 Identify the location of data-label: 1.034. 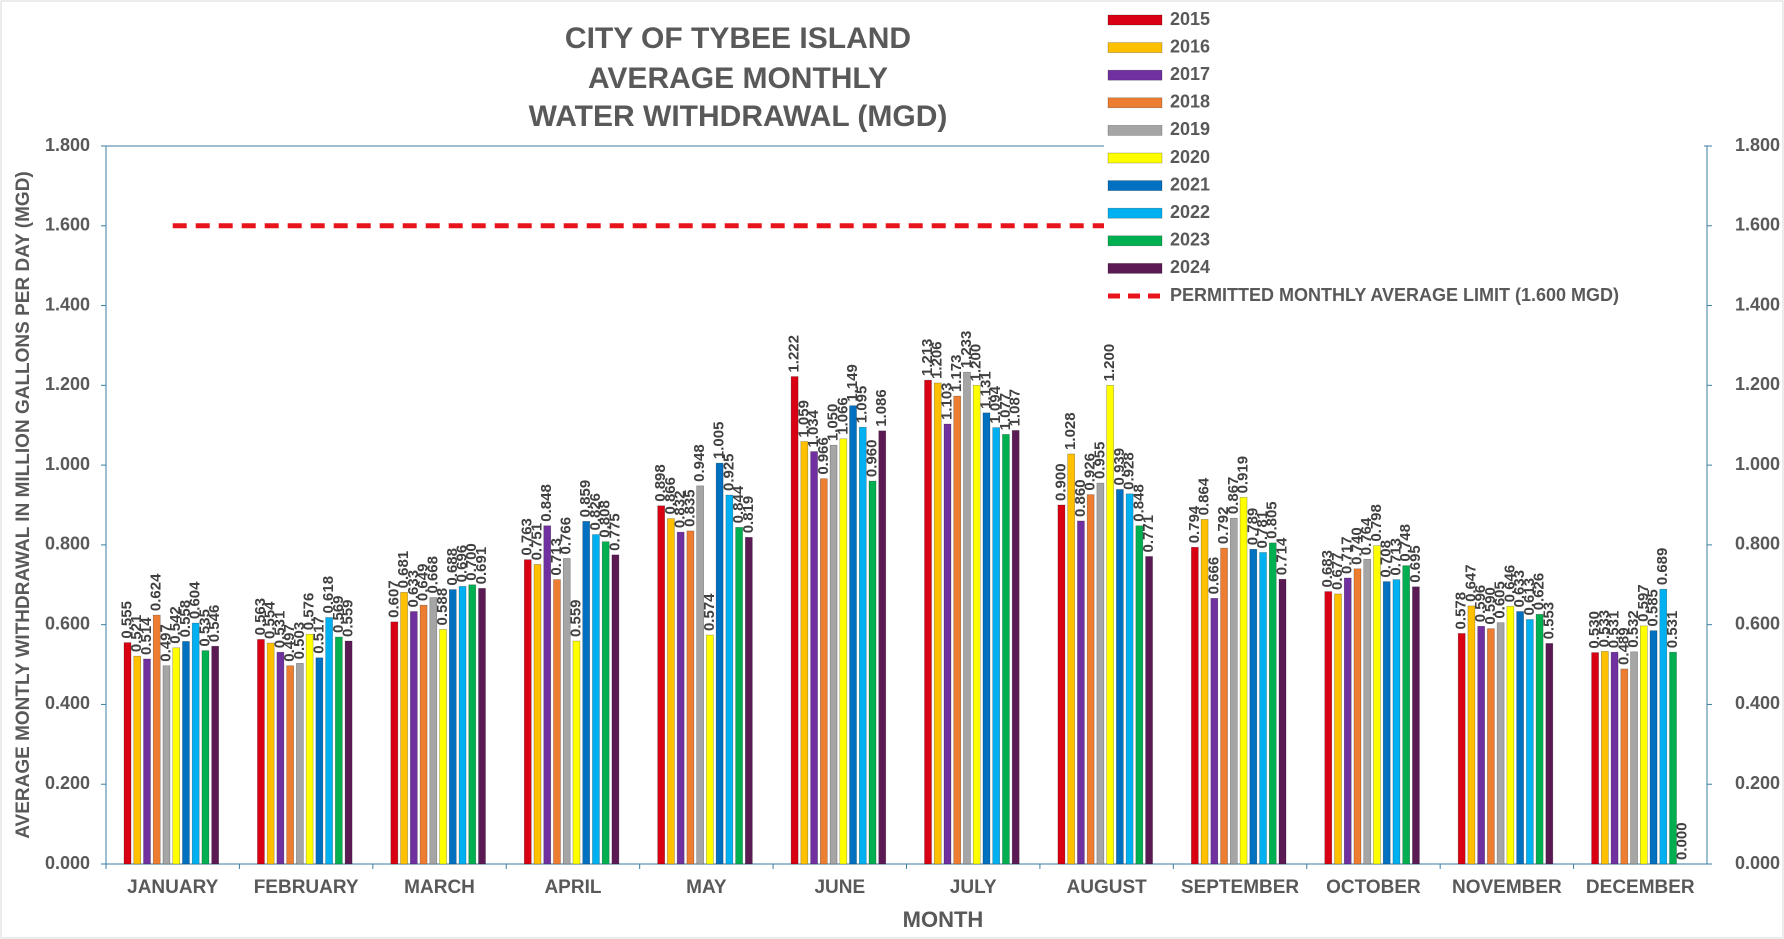
(813, 428).